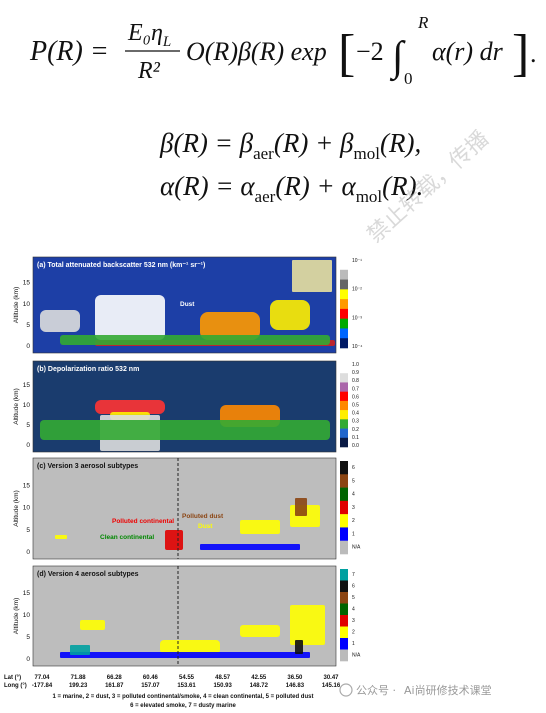  I want to click on equation-2: β(R) = βaer(R) + βmol(R),, so click(290, 145).